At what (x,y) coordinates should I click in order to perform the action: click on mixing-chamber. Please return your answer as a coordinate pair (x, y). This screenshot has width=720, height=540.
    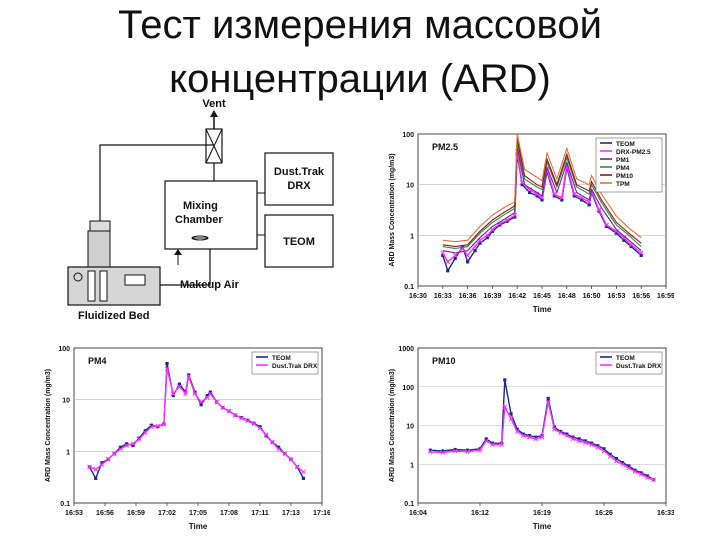
    Looking at the image, I should click on (211, 215).